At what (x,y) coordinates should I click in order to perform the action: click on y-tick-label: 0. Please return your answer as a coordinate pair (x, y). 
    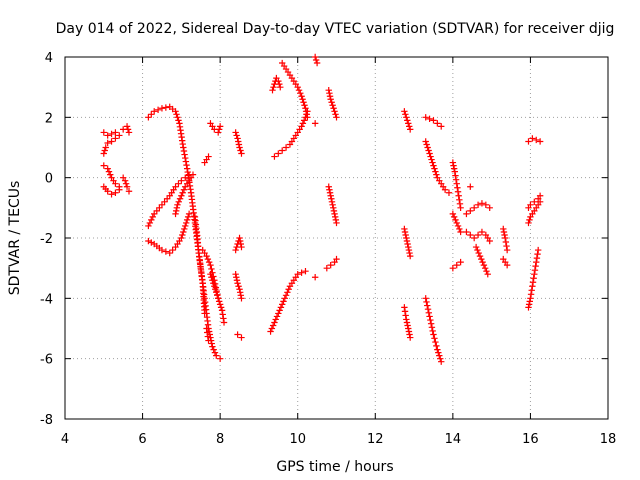
    Looking at the image, I should click on (49, 179).